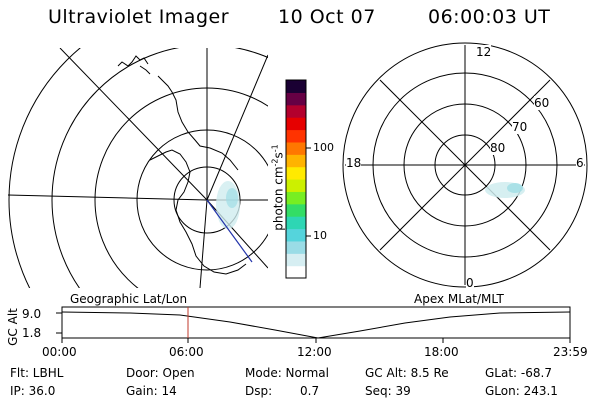  Describe the element at coordinates (441, 352) in the screenshot. I see `time-label-18: 18:00` at that location.